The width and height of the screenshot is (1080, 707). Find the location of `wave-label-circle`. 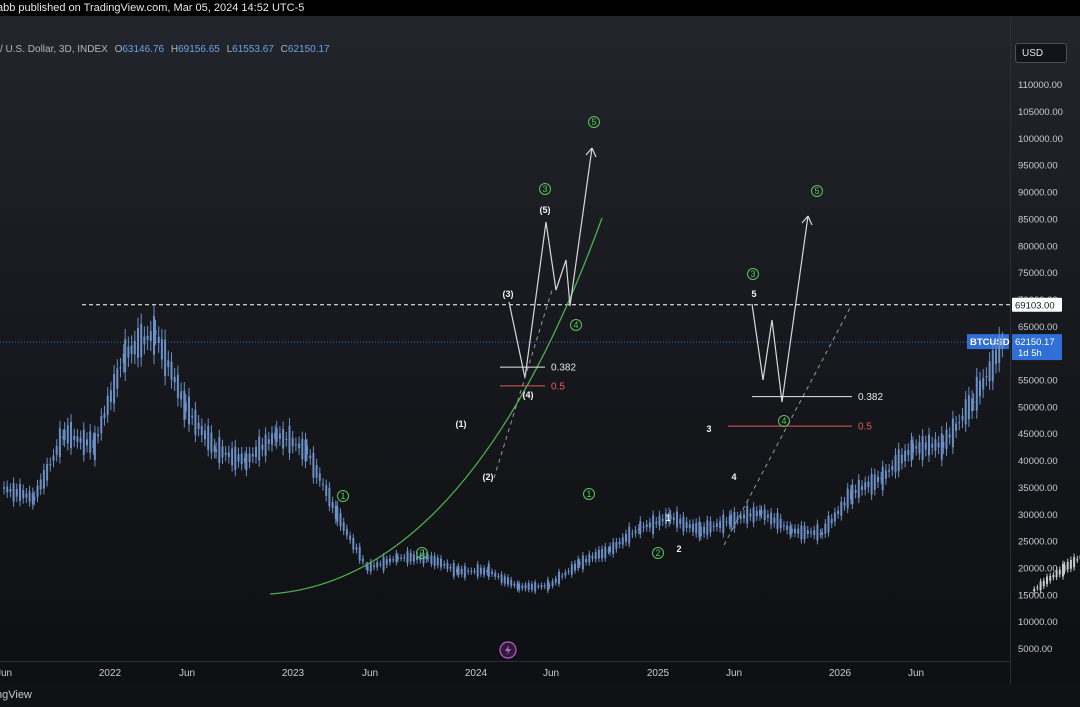

wave-label-circle is located at coordinates (422, 553).